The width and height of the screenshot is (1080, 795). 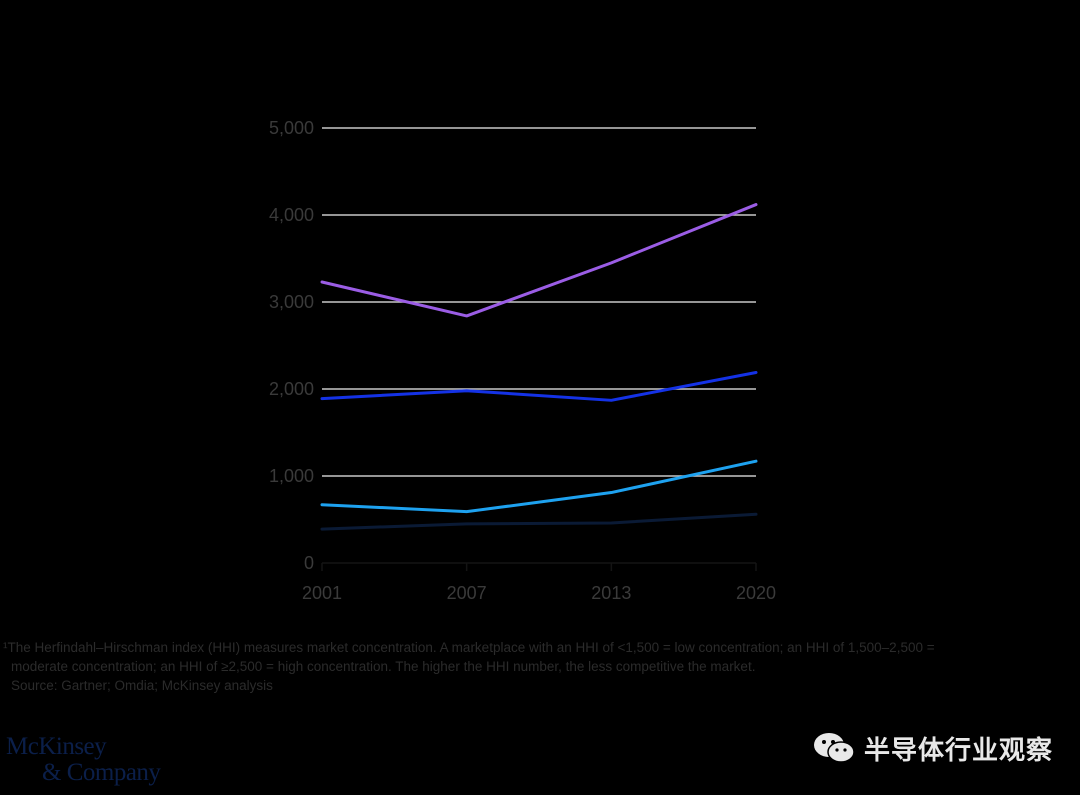 What do you see at coordinates (101, 772) in the screenshot?
I see `logo-line-2: & Company` at bounding box center [101, 772].